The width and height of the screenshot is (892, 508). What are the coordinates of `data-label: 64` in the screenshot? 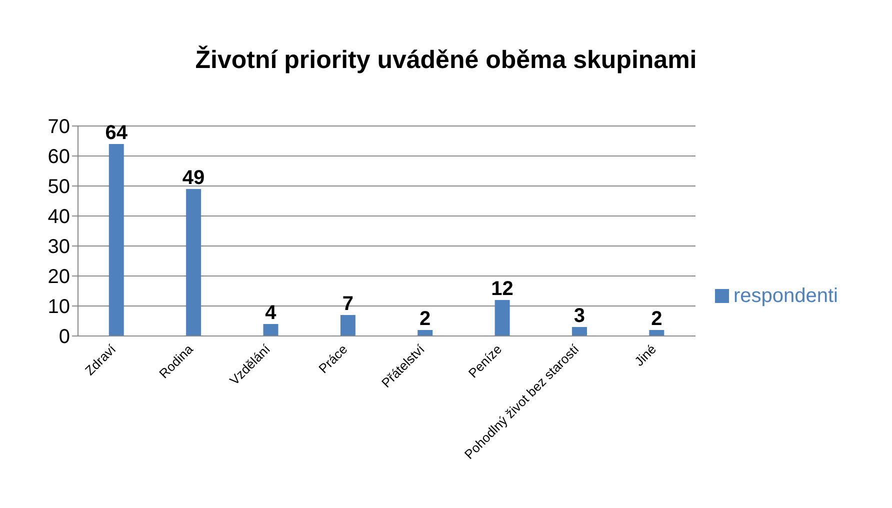 It's located at (116, 133).